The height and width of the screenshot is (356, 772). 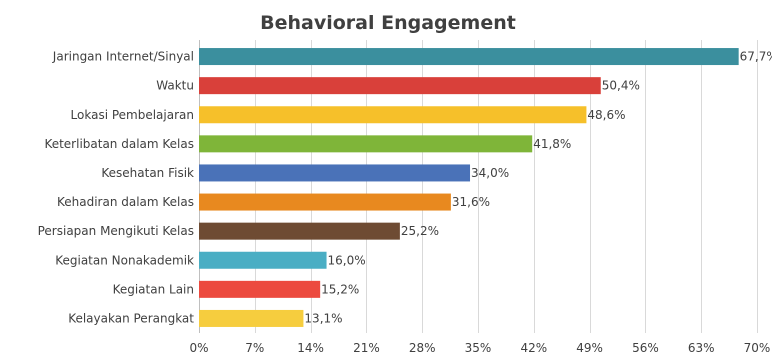 What do you see at coordinates (366, 348) in the screenshot?
I see `tick-label-21: 21%` at bounding box center [366, 348].